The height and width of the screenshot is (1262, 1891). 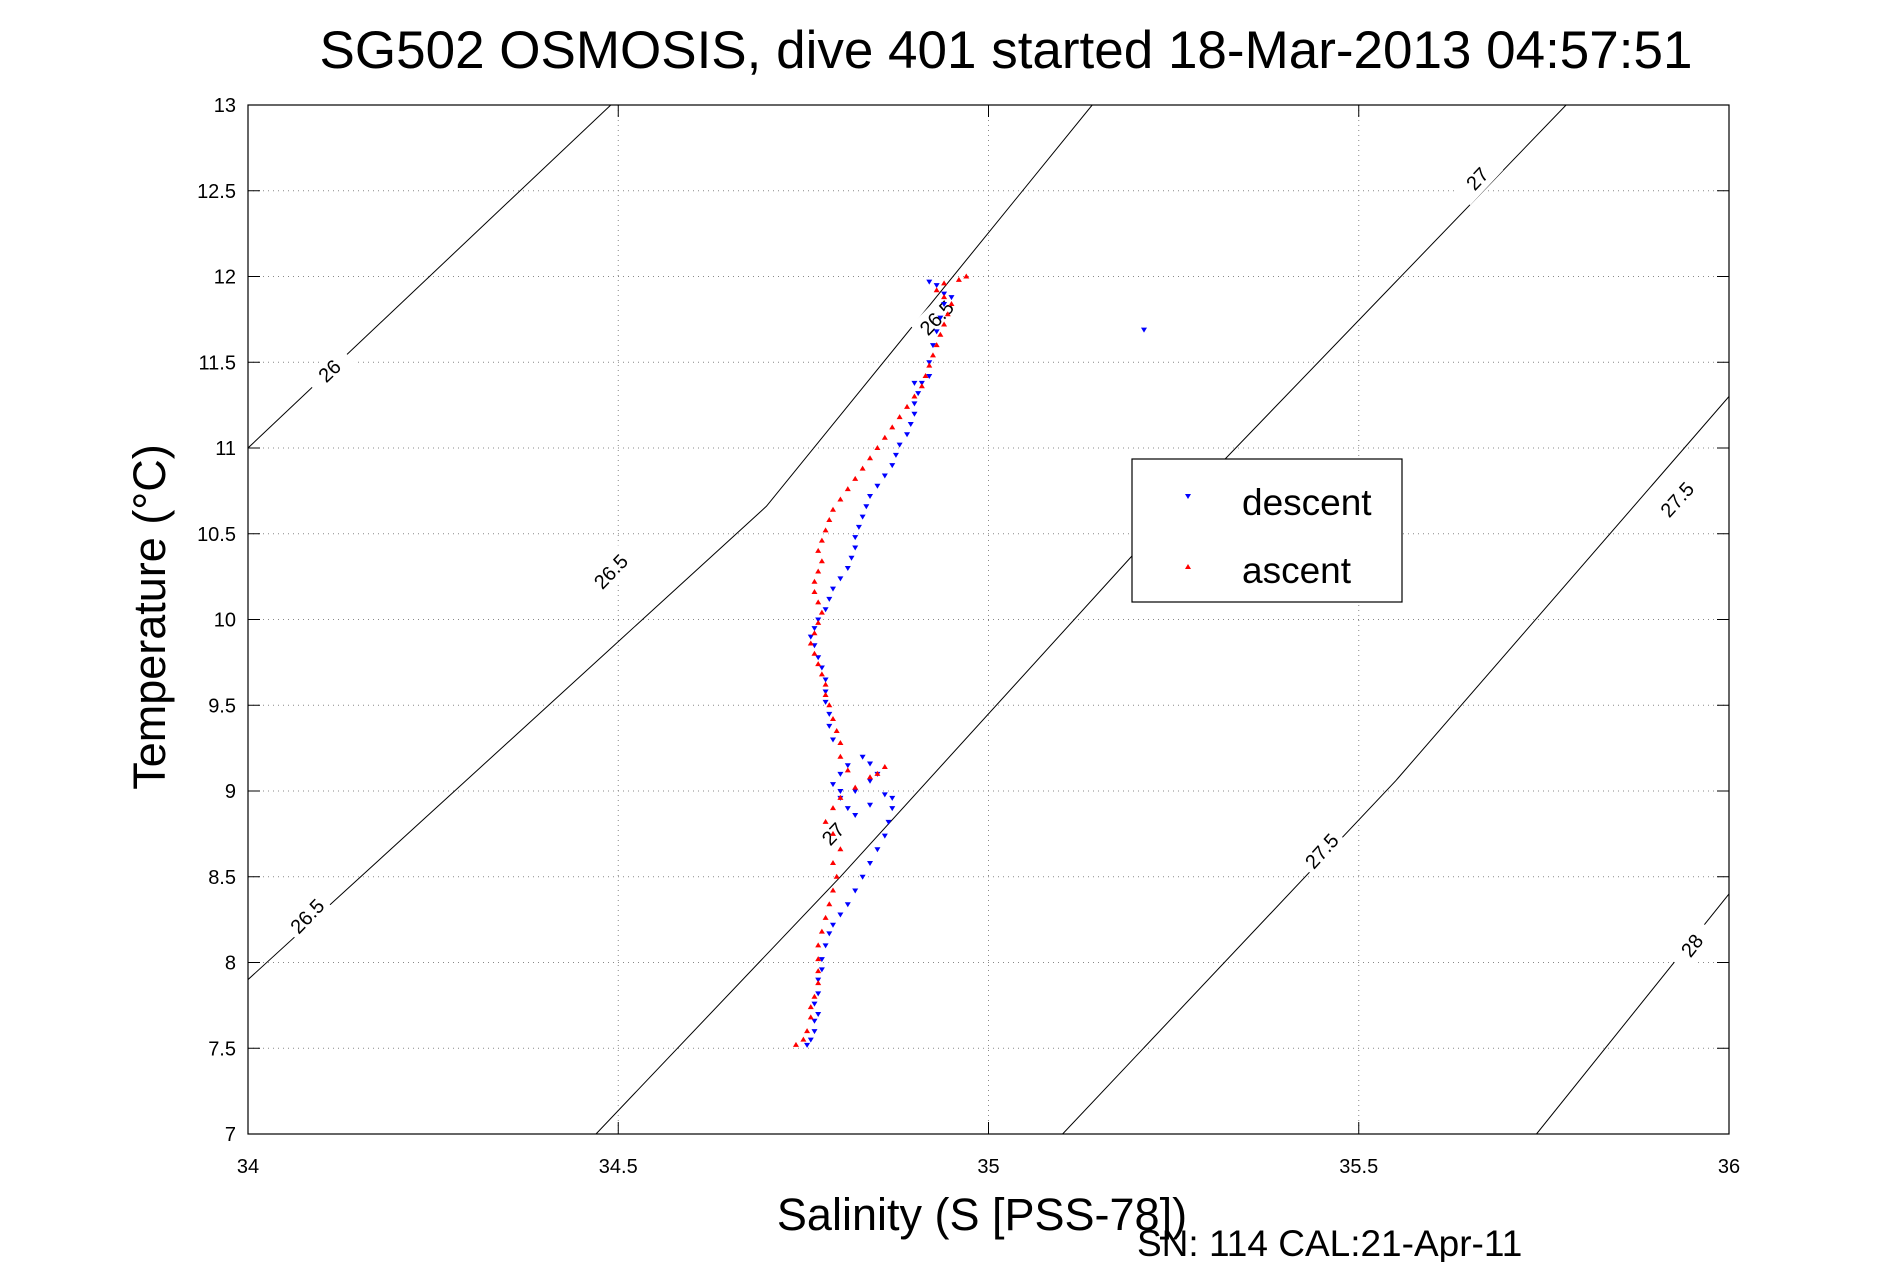 What do you see at coordinates (216, 192) in the screenshot?
I see `y-tick-label: 12.5` at bounding box center [216, 192].